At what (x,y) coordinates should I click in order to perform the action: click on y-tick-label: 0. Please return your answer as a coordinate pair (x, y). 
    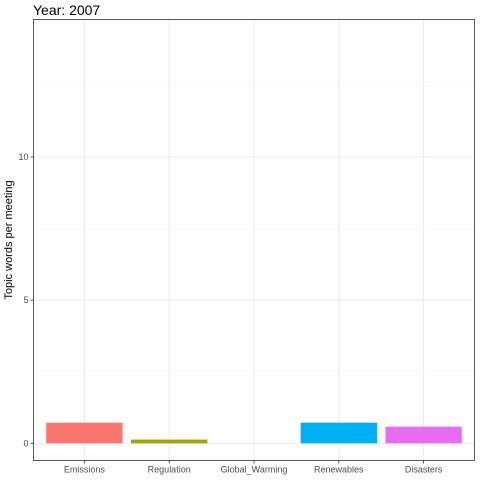
    Looking at the image, I should click on (25, 443).